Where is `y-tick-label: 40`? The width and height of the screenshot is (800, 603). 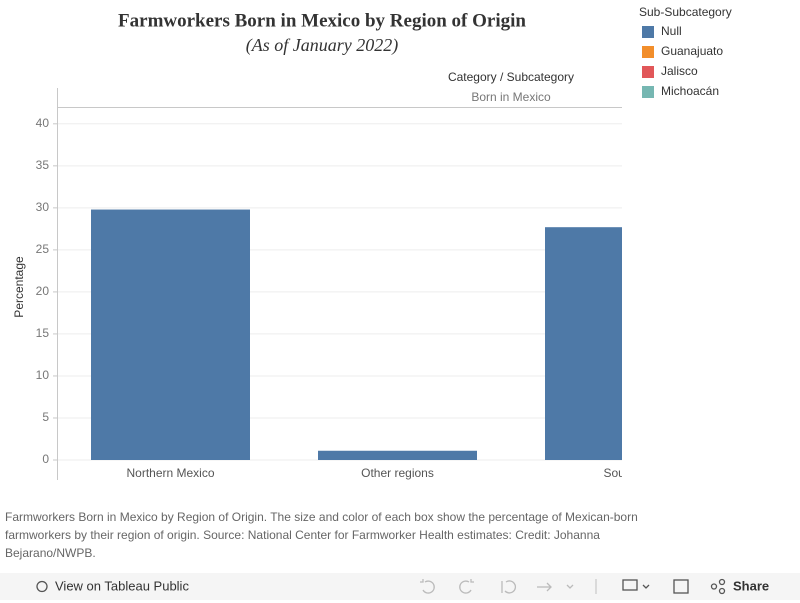
y-tick-label: 40 is located at coordinates (43, 123).